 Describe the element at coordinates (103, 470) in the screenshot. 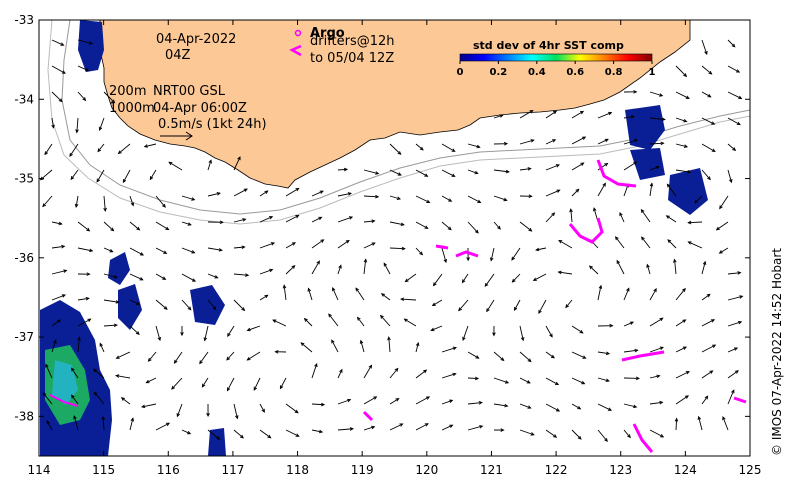

I see `x-tick-label: 115` at that location.